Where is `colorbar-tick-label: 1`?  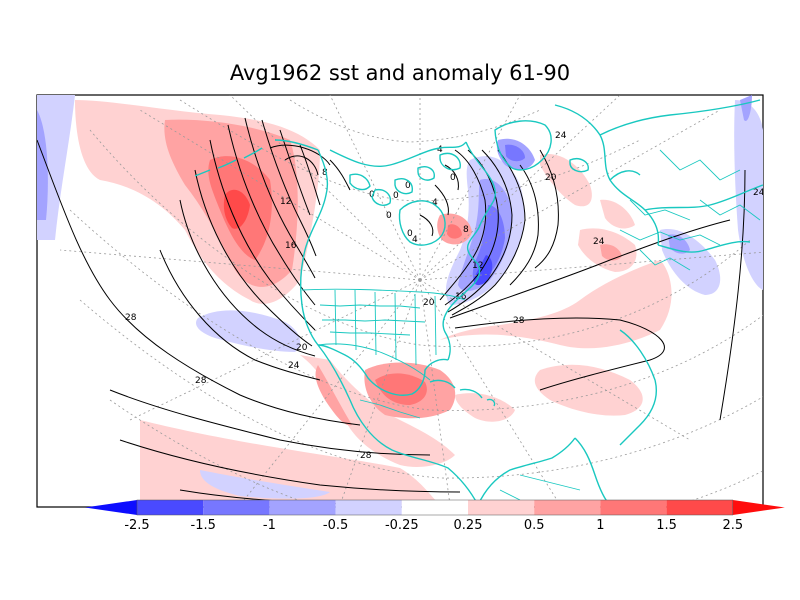
colorbar-tick-label: 1 is located at coordinates (600, 525).